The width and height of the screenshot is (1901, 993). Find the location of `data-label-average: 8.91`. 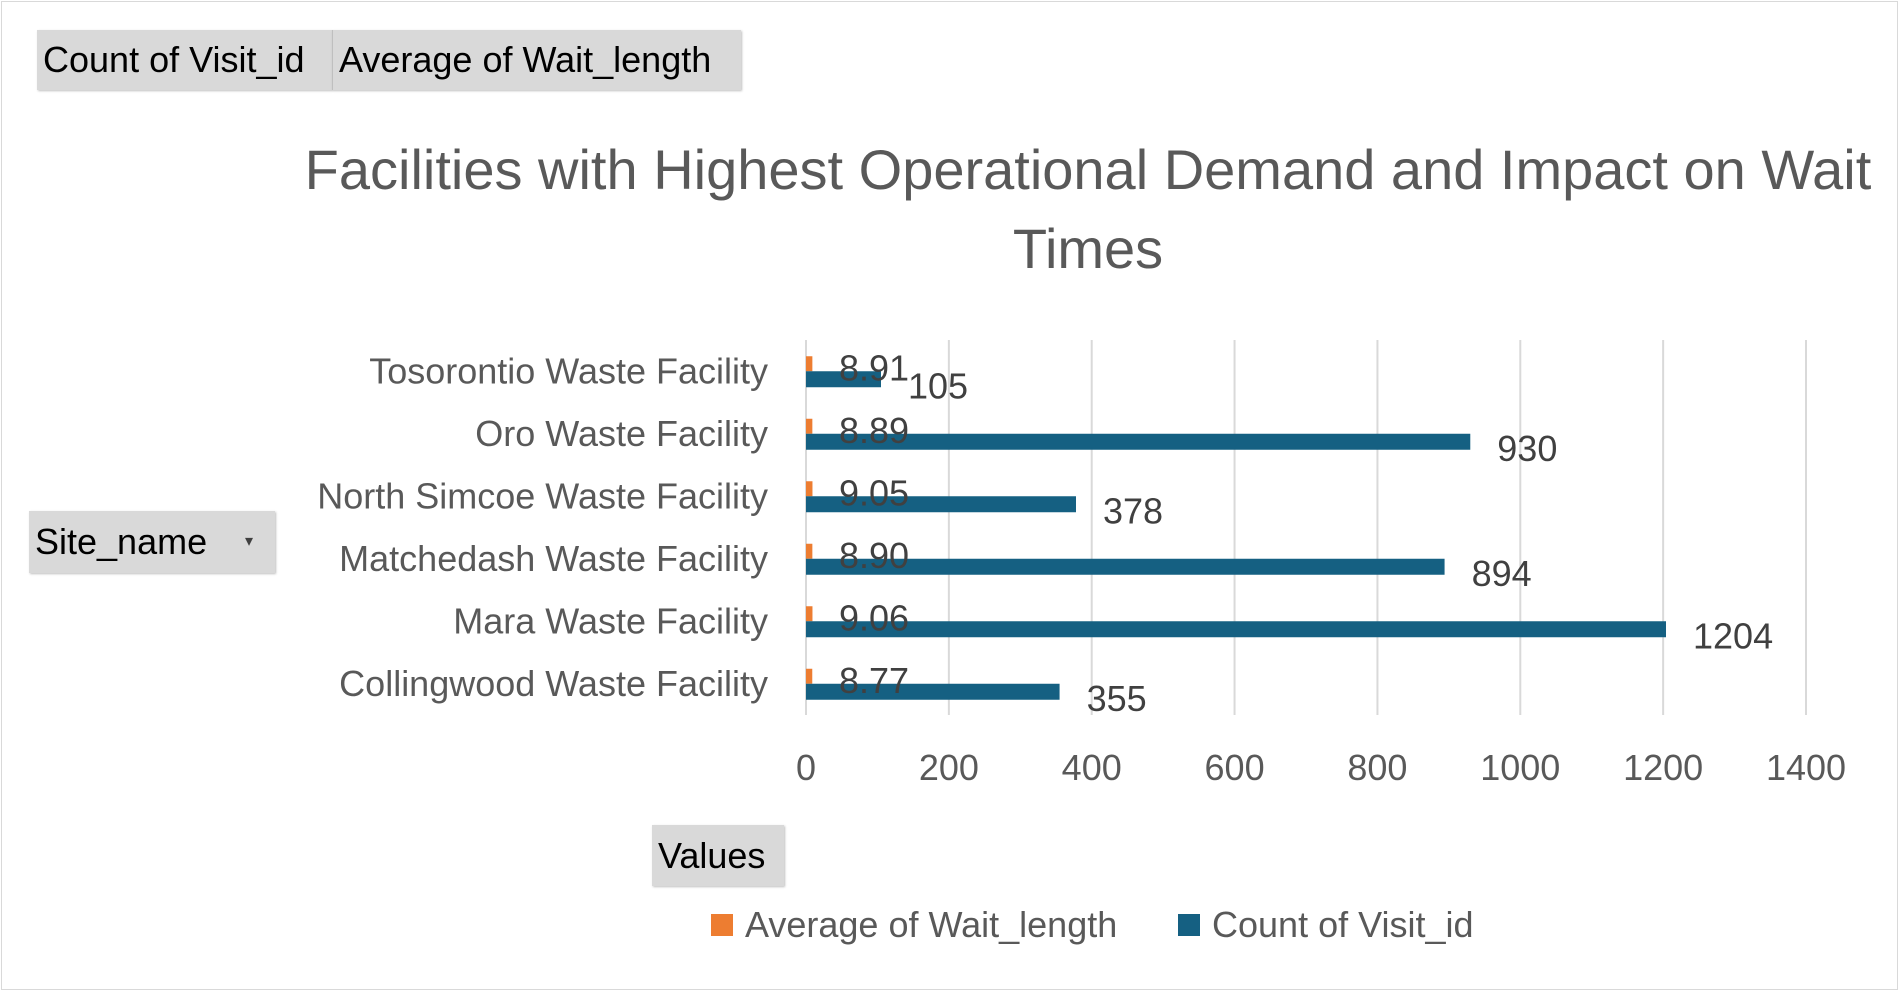

data-label-average: 8.91 is located at coordinates (874, 367).